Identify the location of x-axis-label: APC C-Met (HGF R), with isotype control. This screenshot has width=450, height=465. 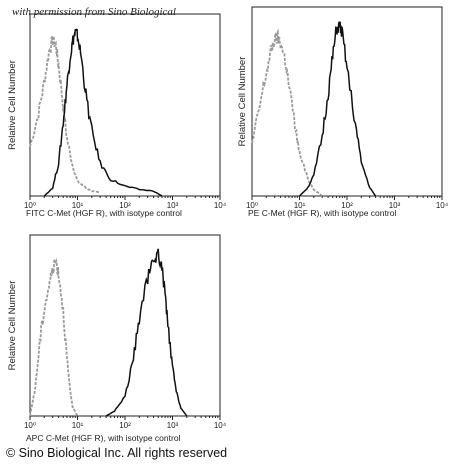
(103, 438).